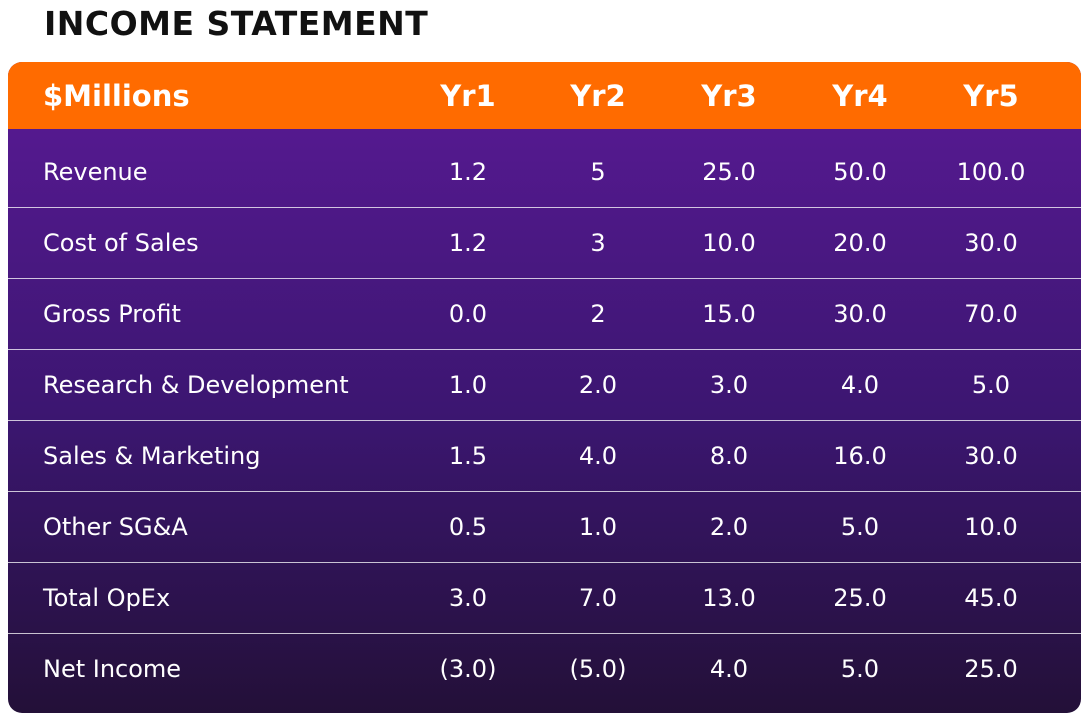  Describe the element at coordinates (598, 597) in the screenshot. I see `row-value-yr2: 7.0` at that location.